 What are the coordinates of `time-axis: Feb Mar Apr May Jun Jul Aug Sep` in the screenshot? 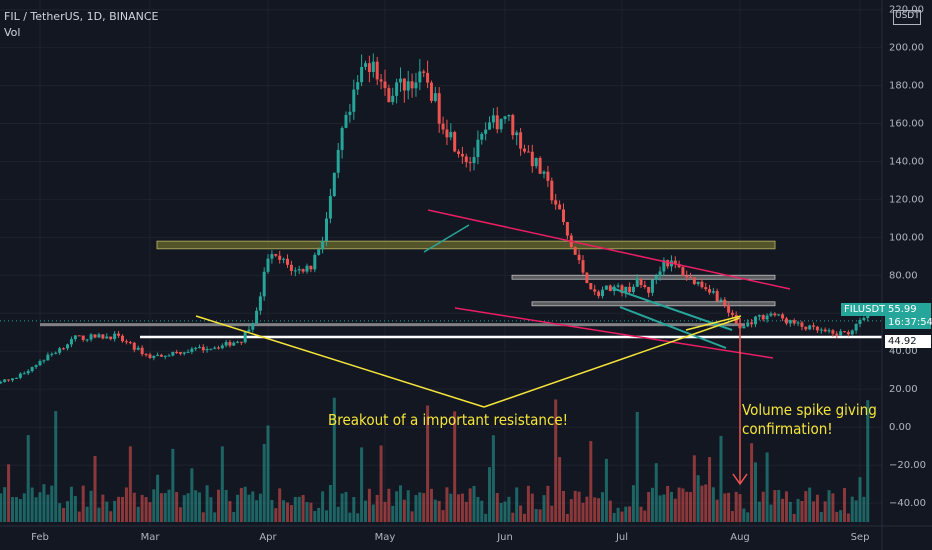 It's located at (466, 534).